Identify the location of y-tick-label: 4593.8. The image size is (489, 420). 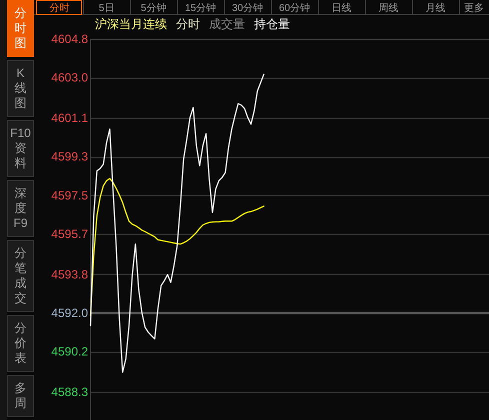
(69, 274).